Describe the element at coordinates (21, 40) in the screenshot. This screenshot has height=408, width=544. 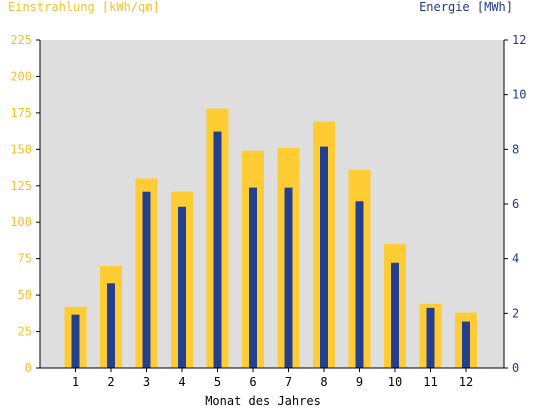
I see `left-tick-label: 225` at that location.